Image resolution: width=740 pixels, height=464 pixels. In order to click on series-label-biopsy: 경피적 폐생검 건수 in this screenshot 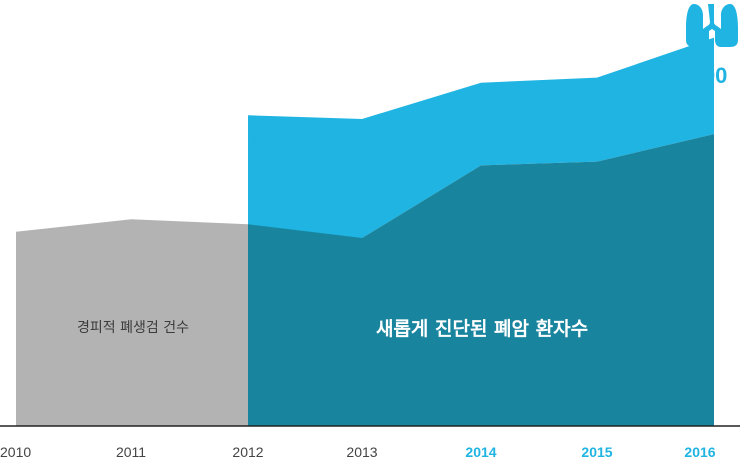, I will do `click(133, 328)`.